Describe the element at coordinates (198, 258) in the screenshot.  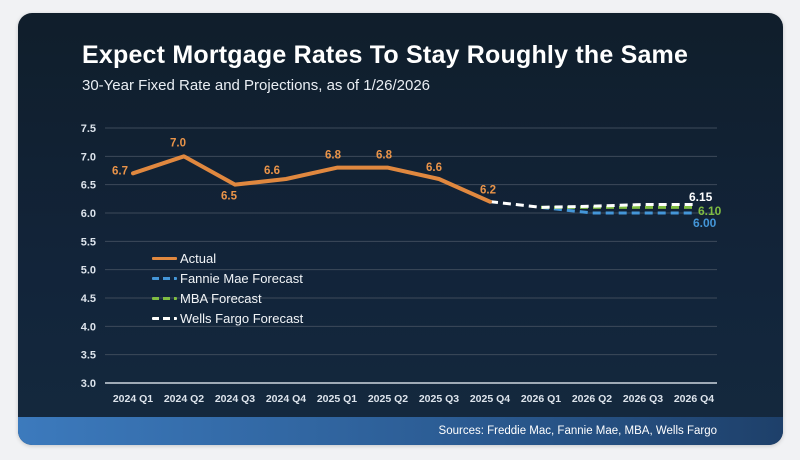
I see `legend-label-actual: Actual` at that location.